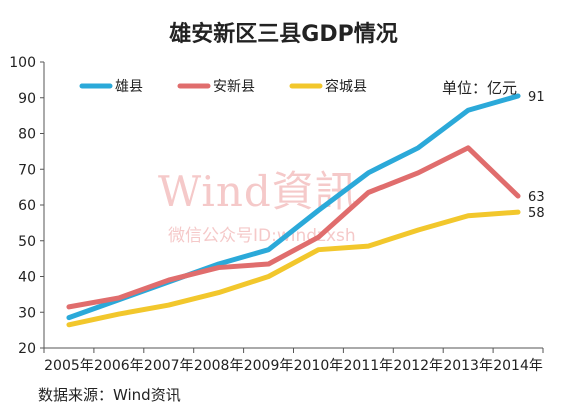 The height and width of the screenshot is (417, 567). What do you see at coordinates (22, 63) in the screenshot?
I see `y-tick-label: 100` at bounding box center [22, 63].